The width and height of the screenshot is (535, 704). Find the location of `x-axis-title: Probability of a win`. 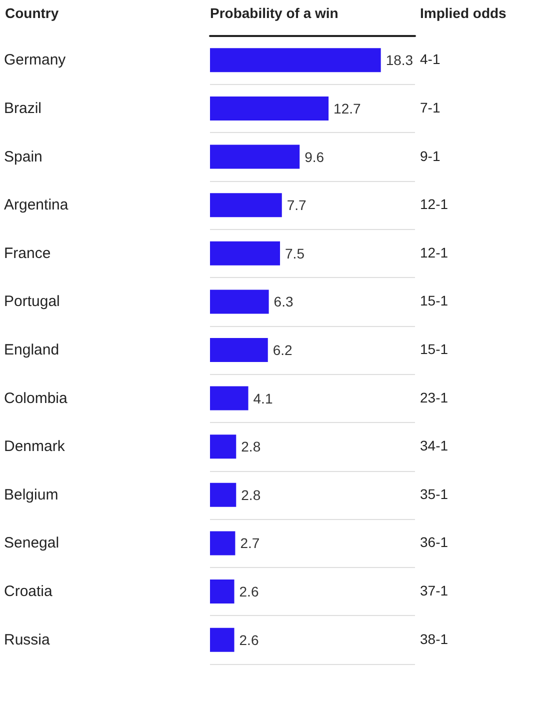

x-axis-title: Probability of a win is located at coordinates (274, 13).